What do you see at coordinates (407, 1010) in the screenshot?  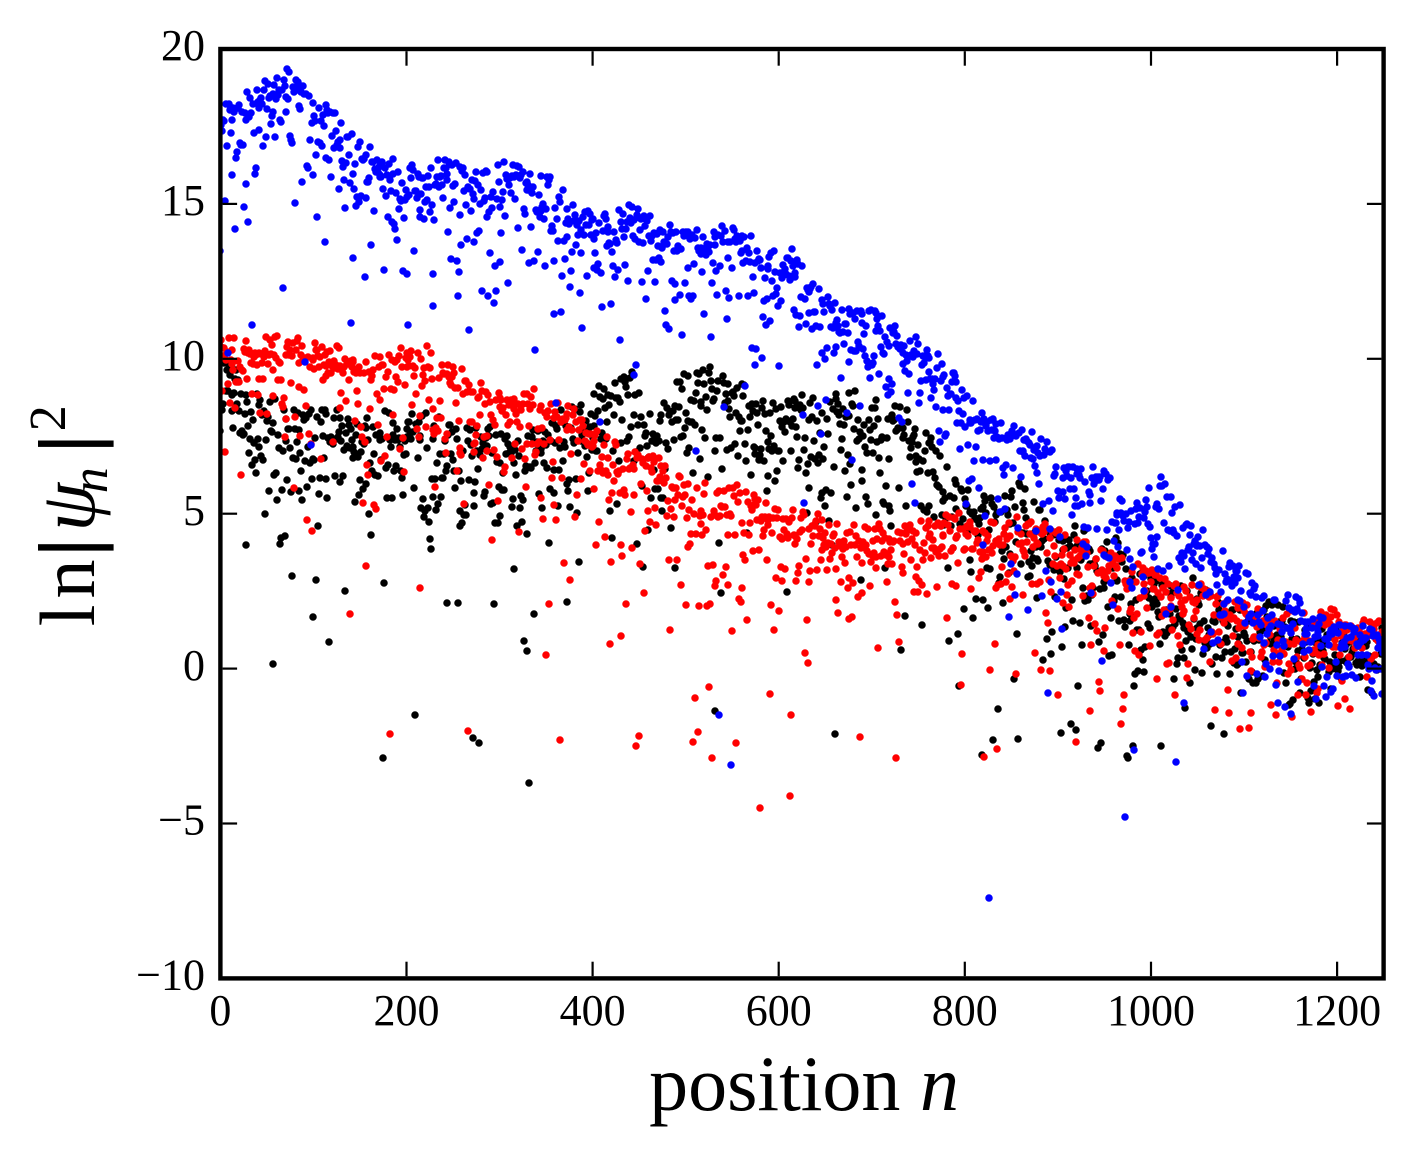 I see `svg-text: 200` at bounding box center [407, 1010].